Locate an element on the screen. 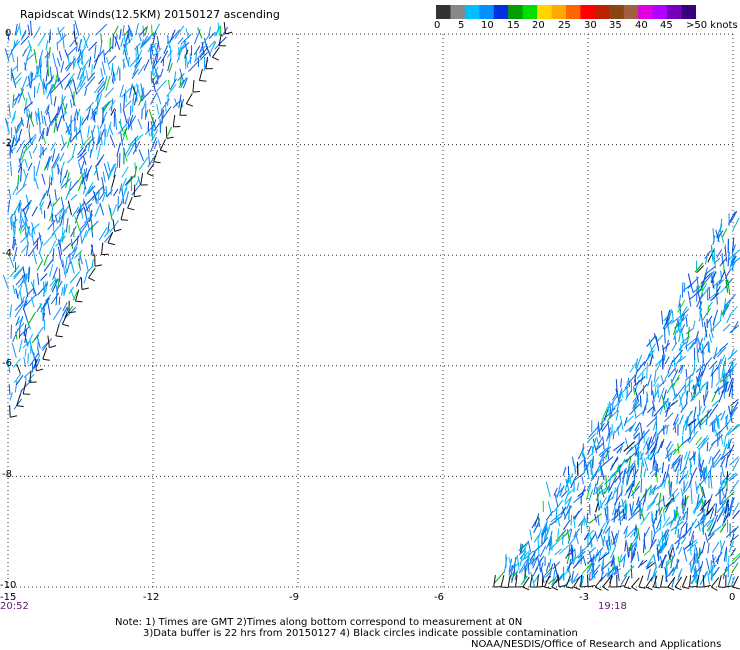 This screenshot has width=740, height=650. legend-label-40: 40 is located at coordinates (641, 25).